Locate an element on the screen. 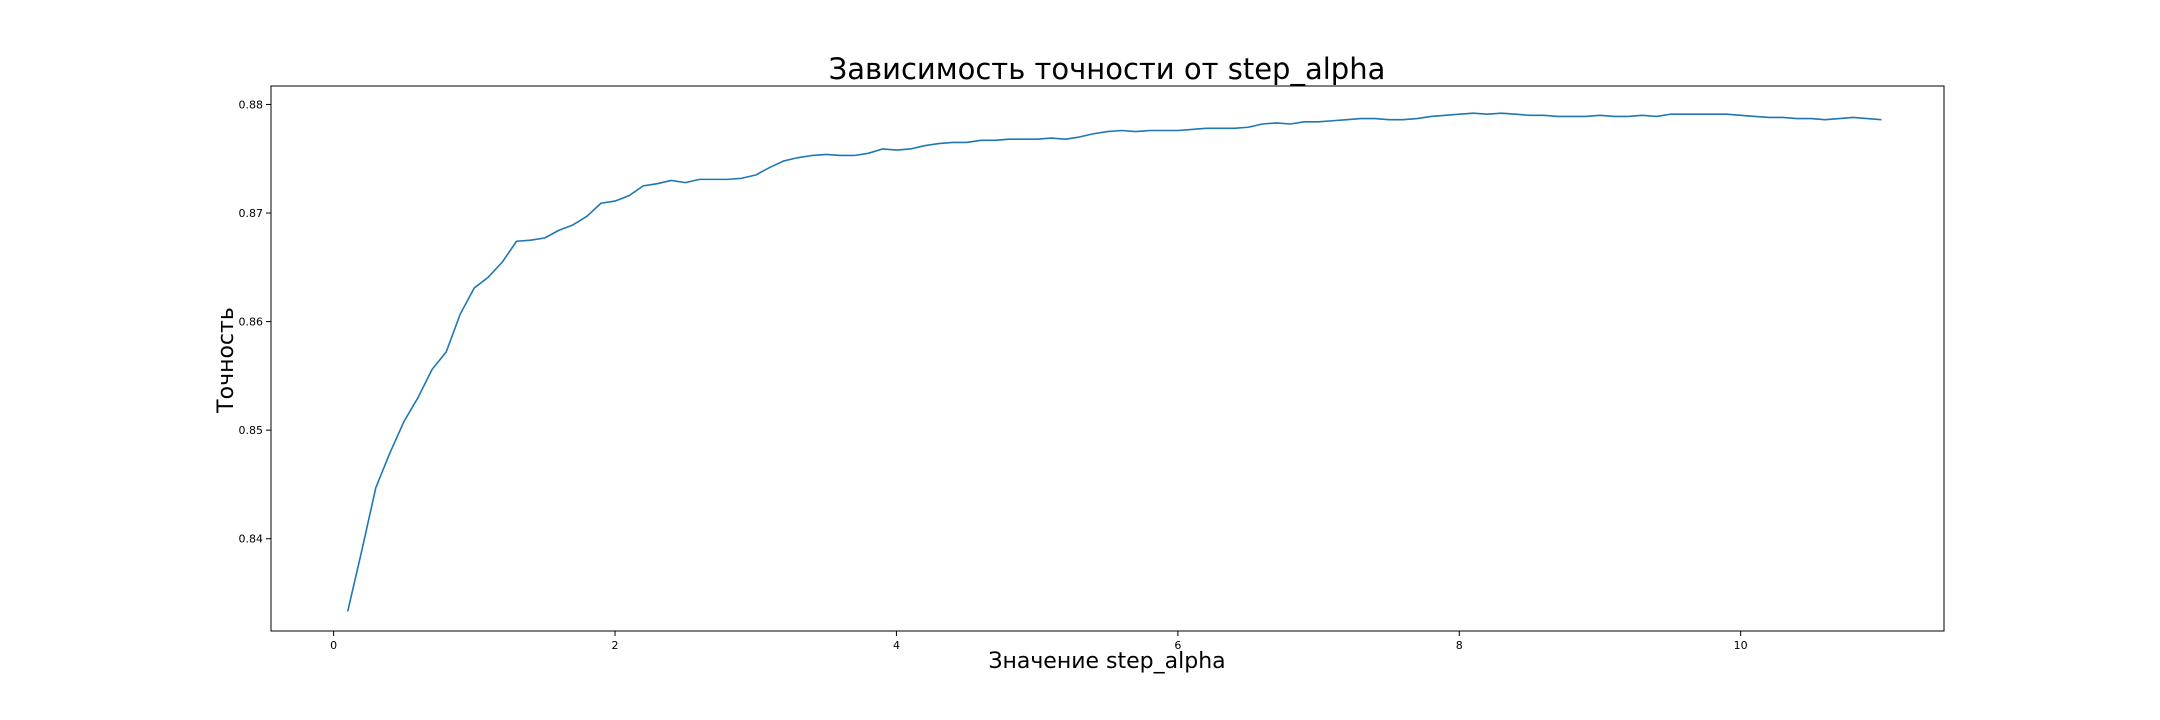 The height and width of the screenshot is (720, 2160). x-axis-label: Значение step_alpha is located at coordinates (1106, 661).